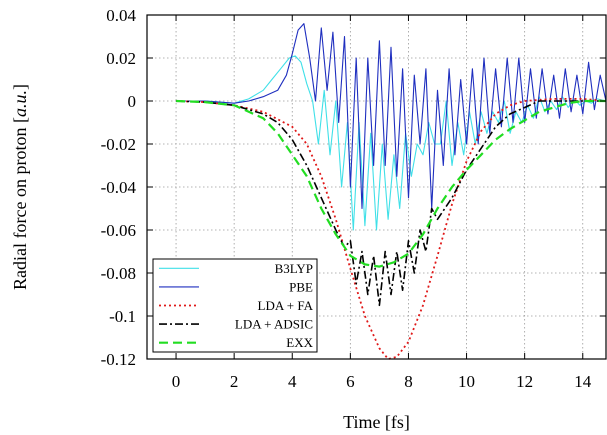 This screenshot has height=435, width=607. Describe the element at coordinates (118, 144) in the screenshot. I see `y-tick-label: -0.02` at that location.